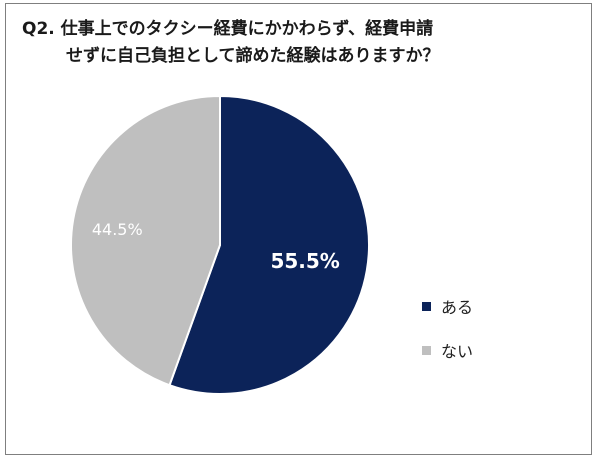 This screenshot has height=461, width=600. I want to click on legend-label-nai: ない, so click(457, 351).